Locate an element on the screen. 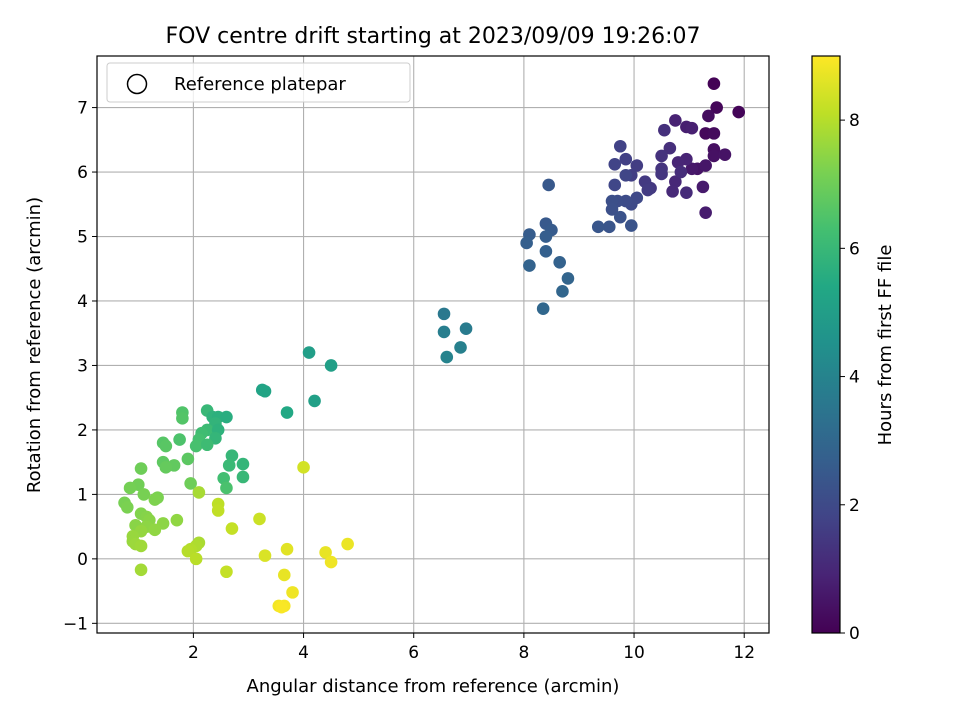  x-tick-label: 4 is located at coordinates (303, 653).